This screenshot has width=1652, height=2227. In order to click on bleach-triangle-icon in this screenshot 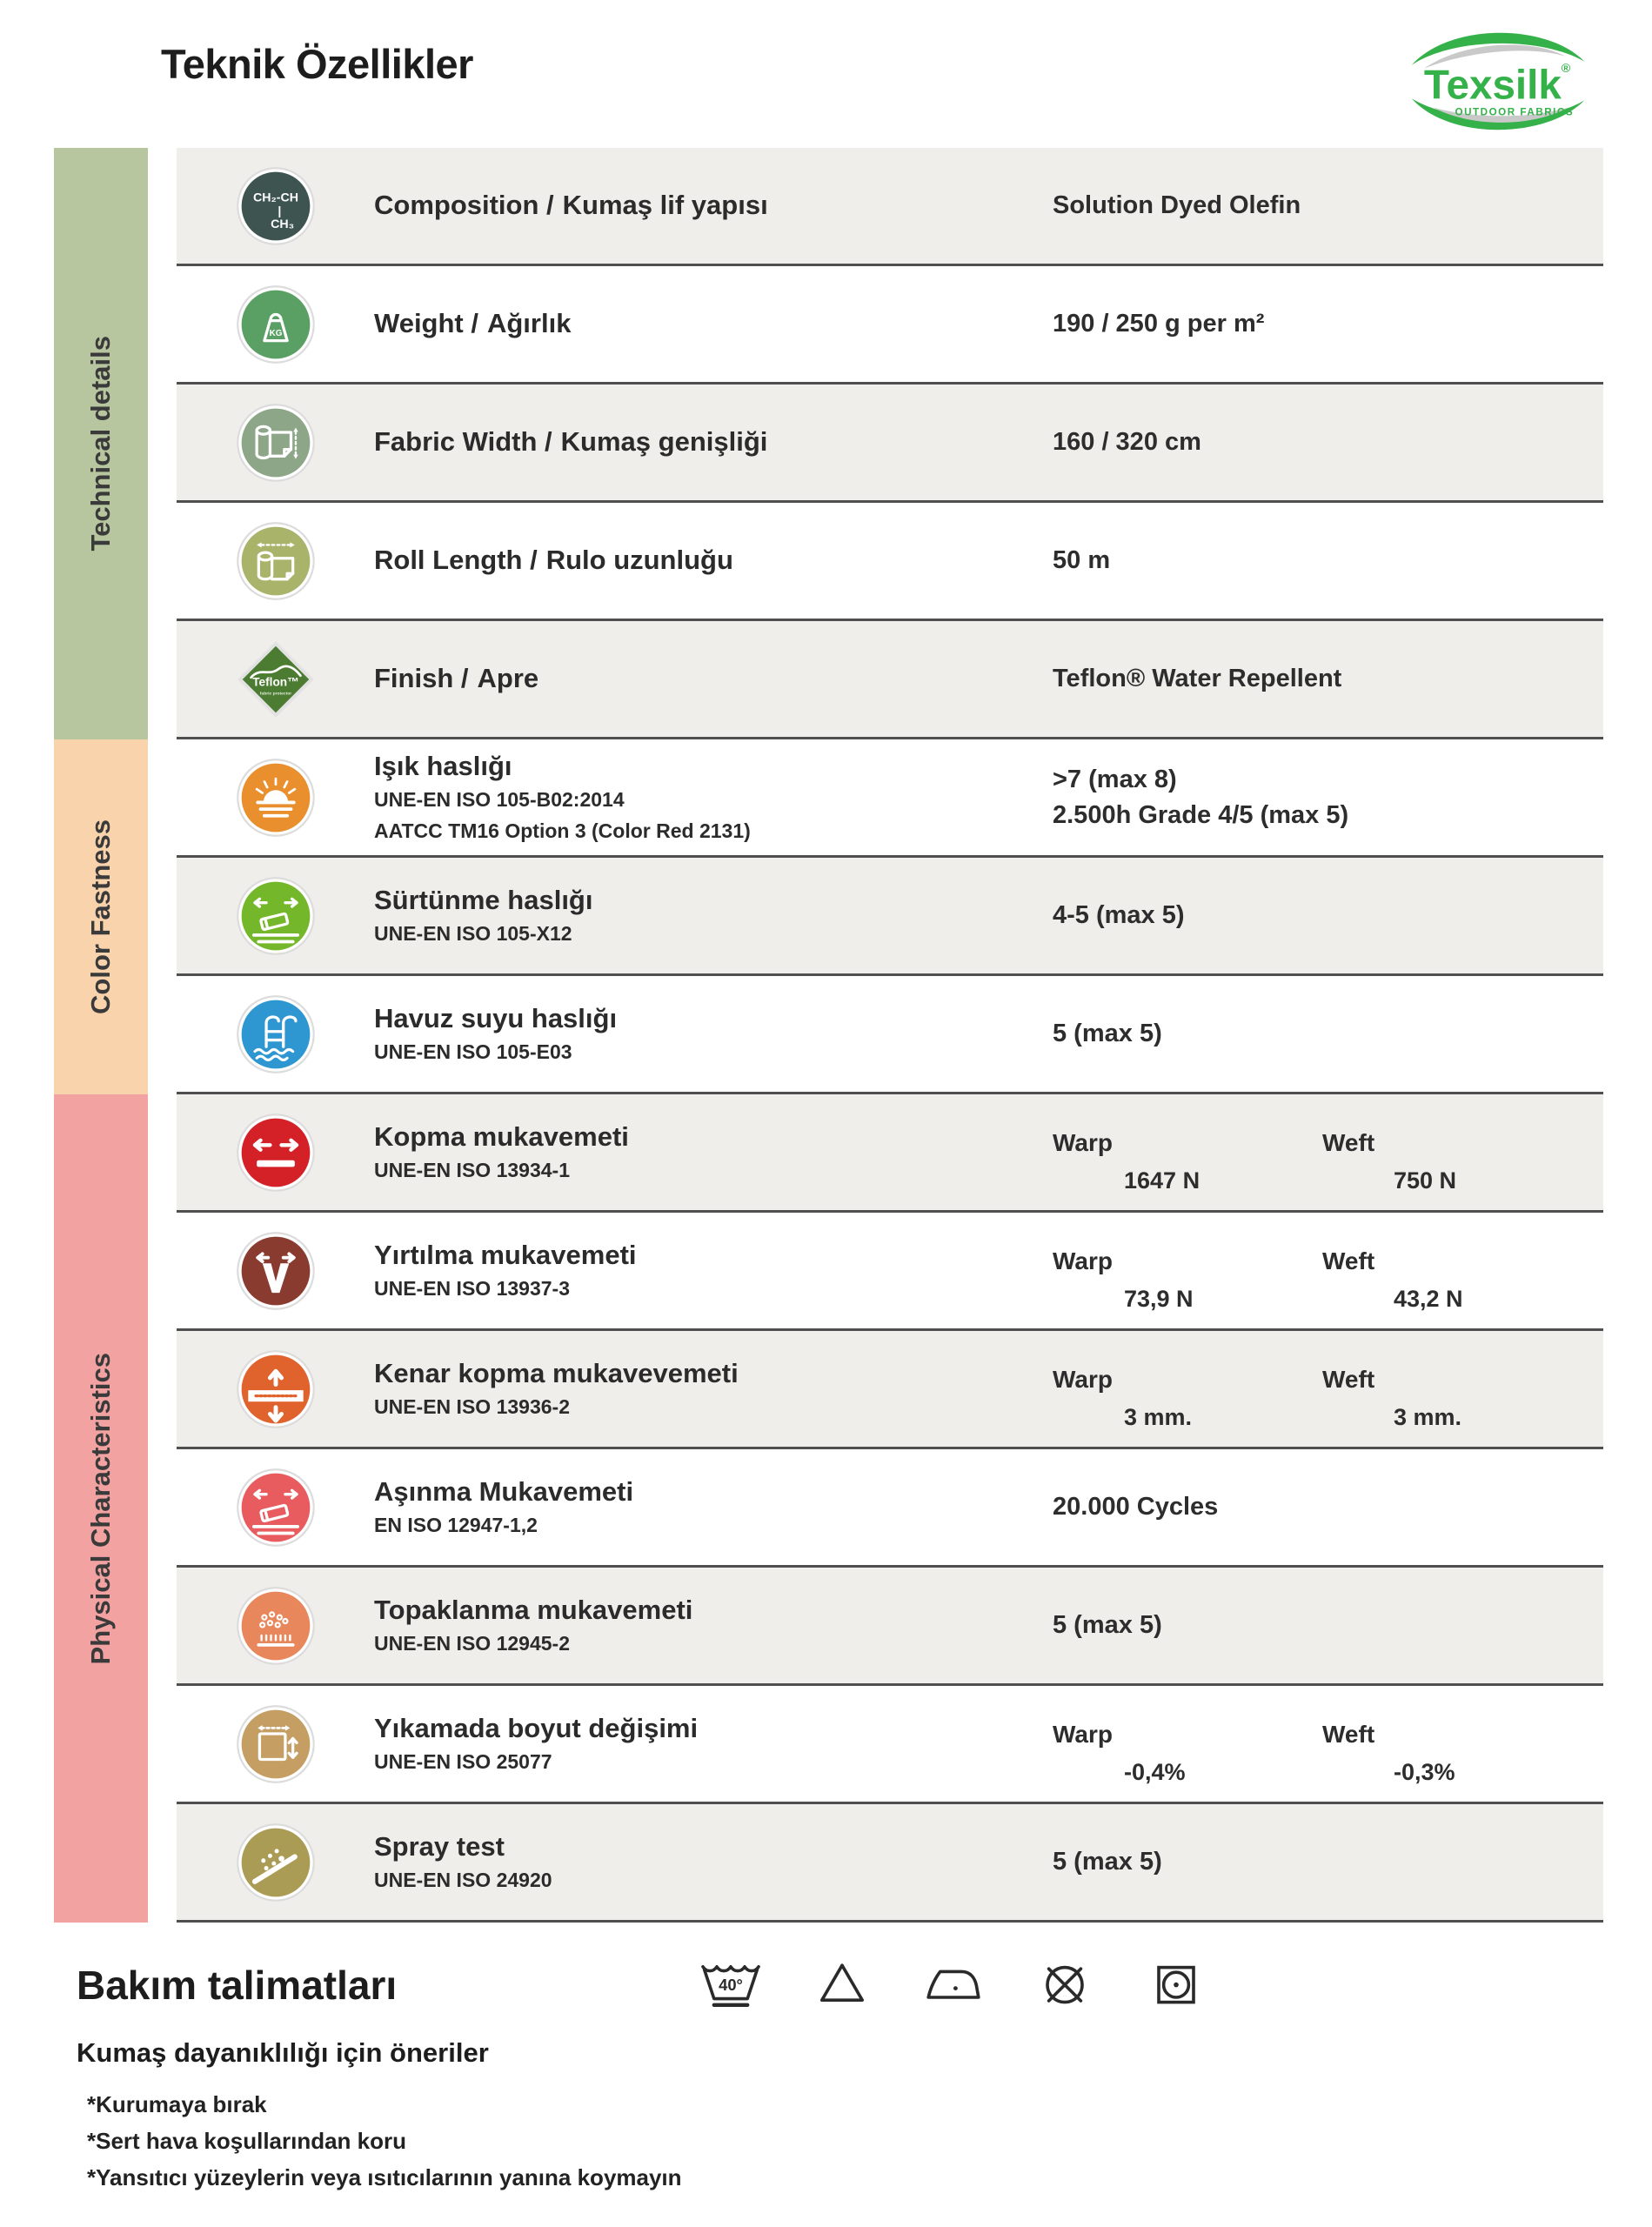, I will do `click(842, 1982)`.